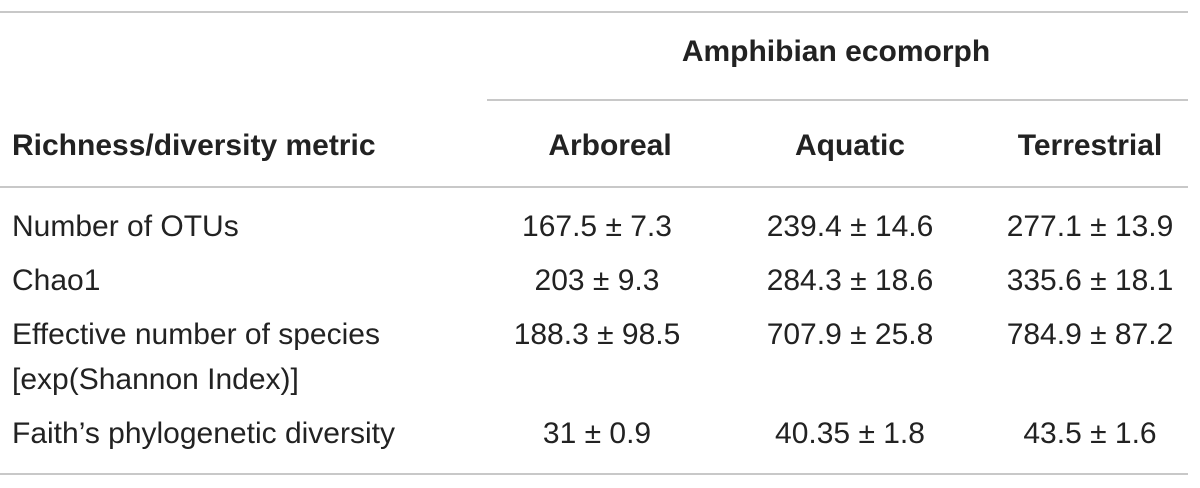  Describe the element at coordinates (1089, 433) in the screenshot. I see `cell-value: 43.5 ± 1.6` at that location.